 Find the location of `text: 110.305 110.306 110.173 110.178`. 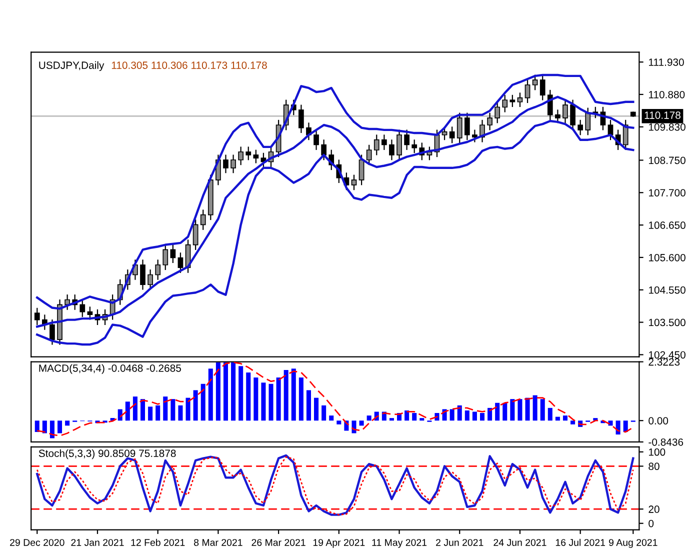

text: 110.305 110.306 110.173 110.178 is located at coordinates (189, 65).